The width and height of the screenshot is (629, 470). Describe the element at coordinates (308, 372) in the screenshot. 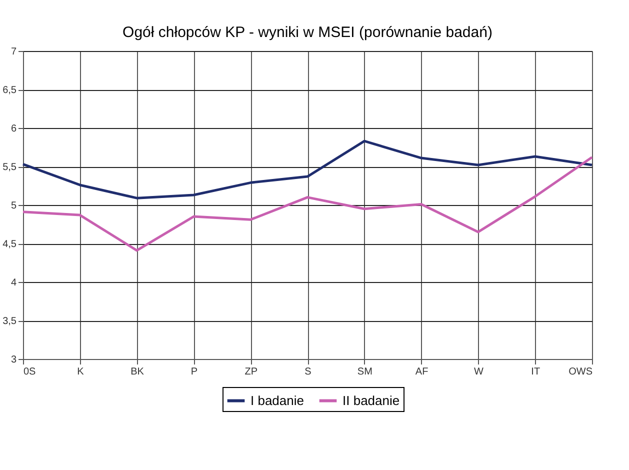

I see `x-tick-label: S` at that location.